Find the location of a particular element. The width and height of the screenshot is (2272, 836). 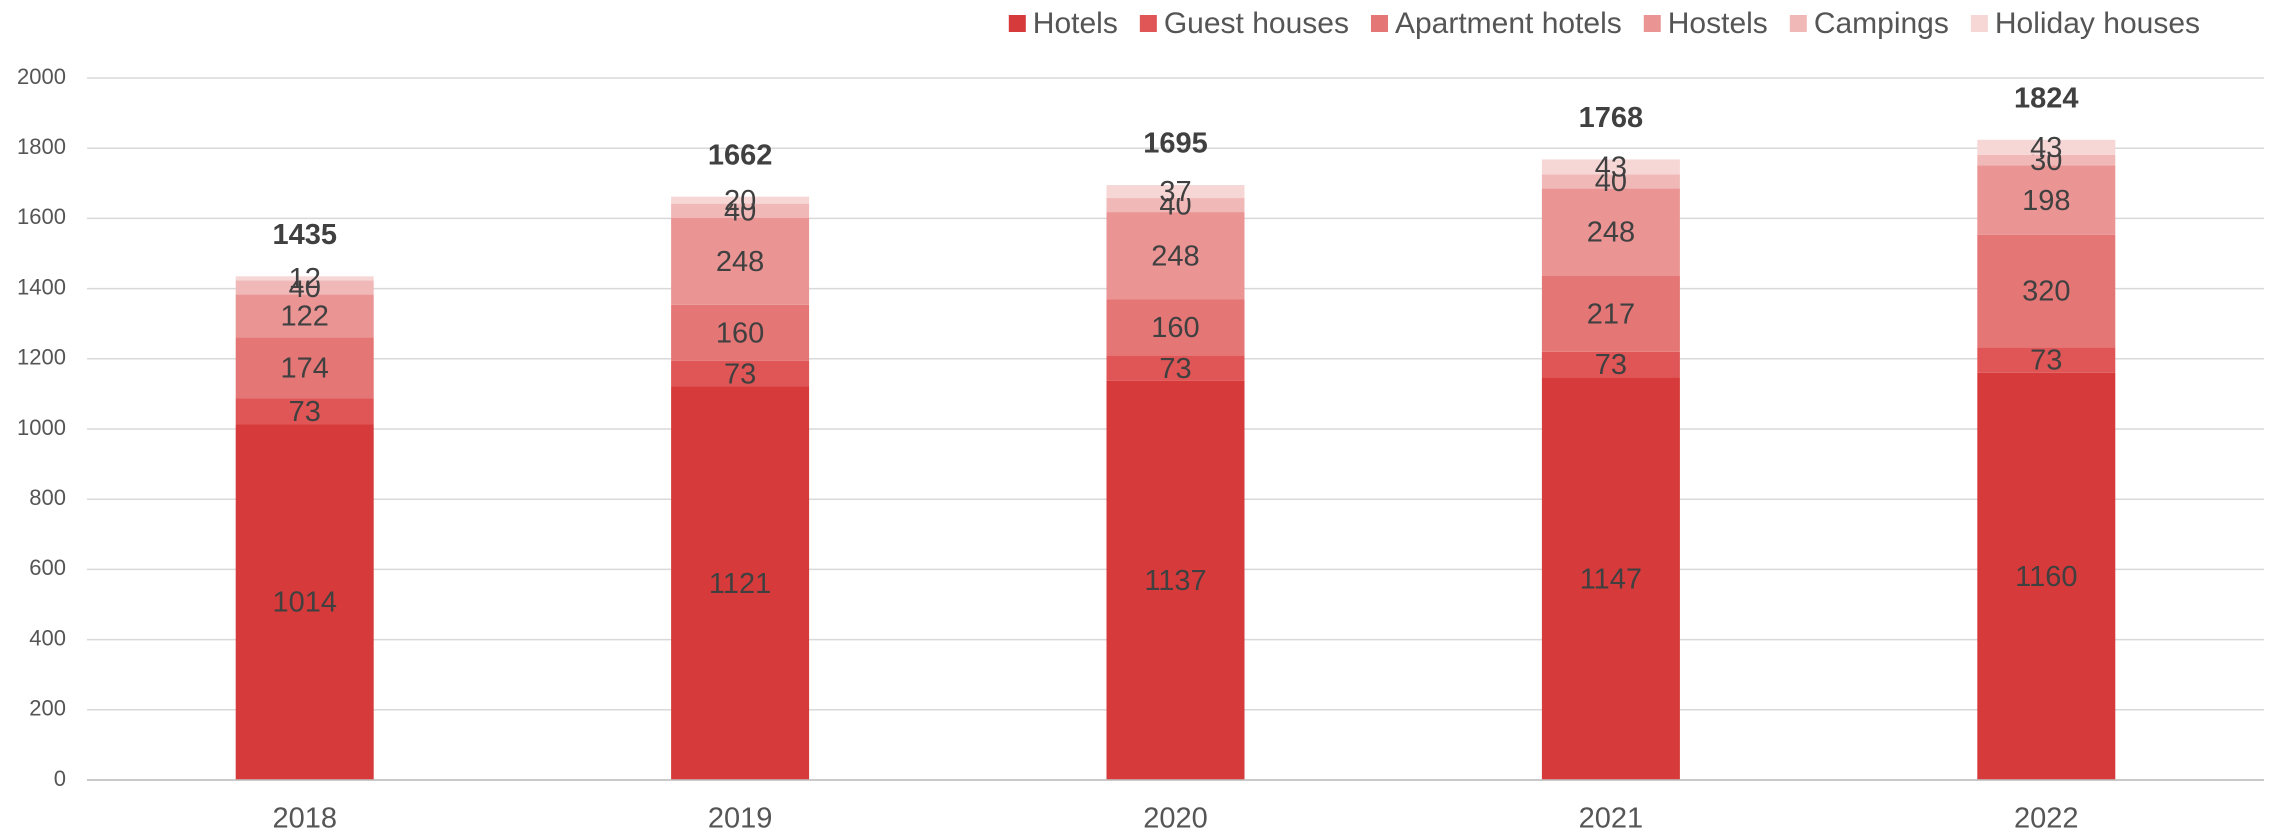

total-label: 1824 is located at coordinates (2046, 98).